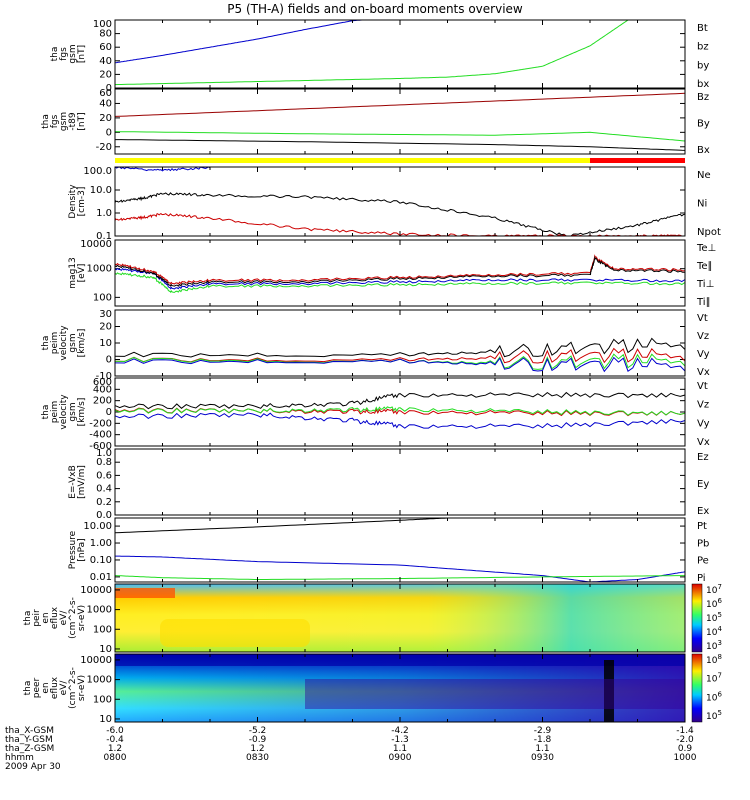 Image resolution: width=750 pixels, height=800 pixels. I want to click on y-axis-label: Pressure[nPa], so click(77, 549).